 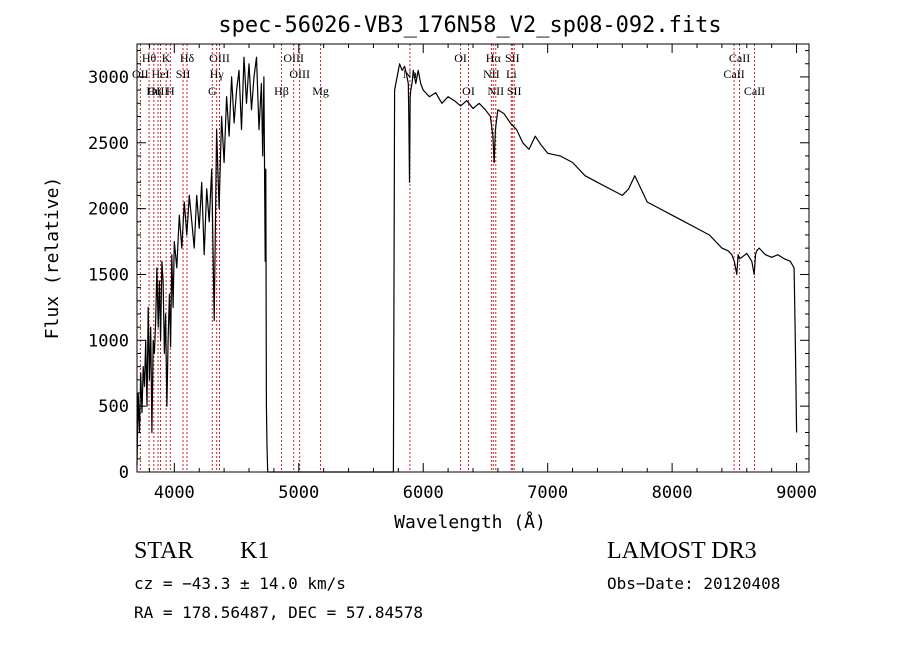 I want to click on line-marker-label-14: Hβ, so click(x=281, y=91).